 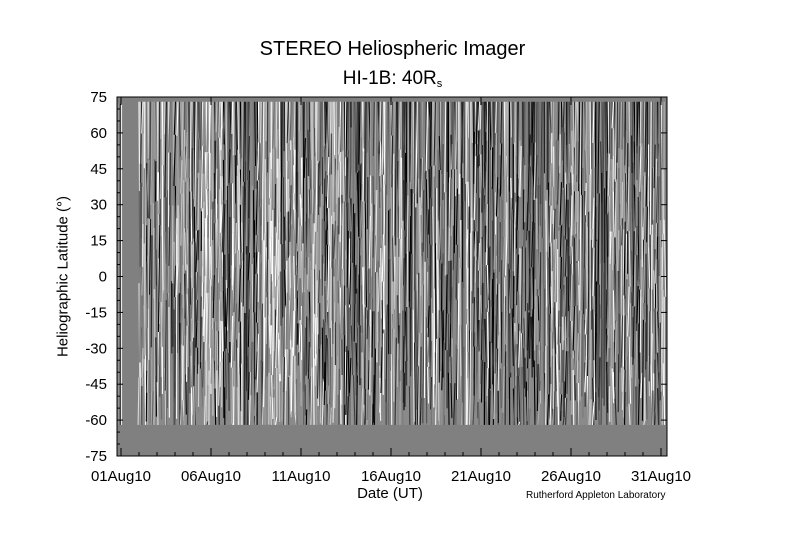 I want to click on x-tick-label: 31Aug10, so click(x=661, y=476).